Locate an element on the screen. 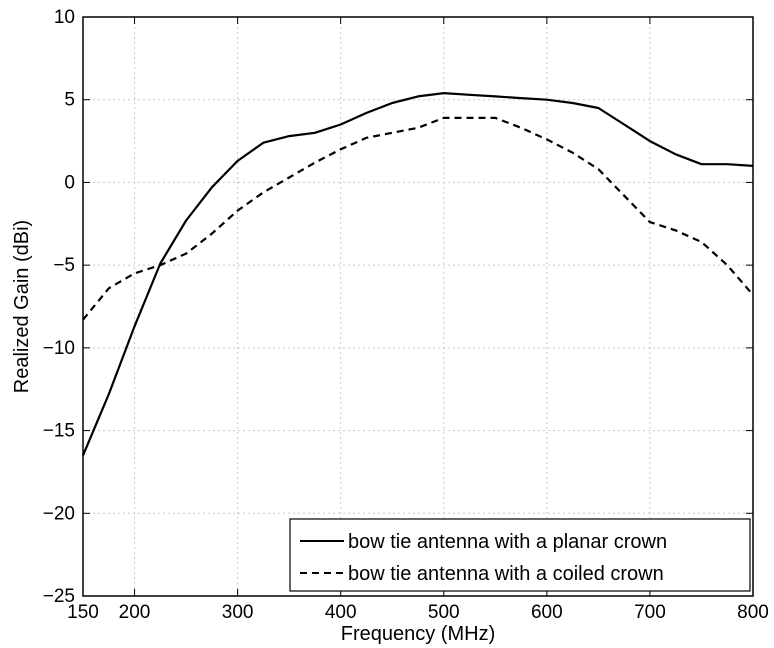 The width and height of the screenshot is (774, 648). x-tick-label: 150 is located at coordinates (83, 612).